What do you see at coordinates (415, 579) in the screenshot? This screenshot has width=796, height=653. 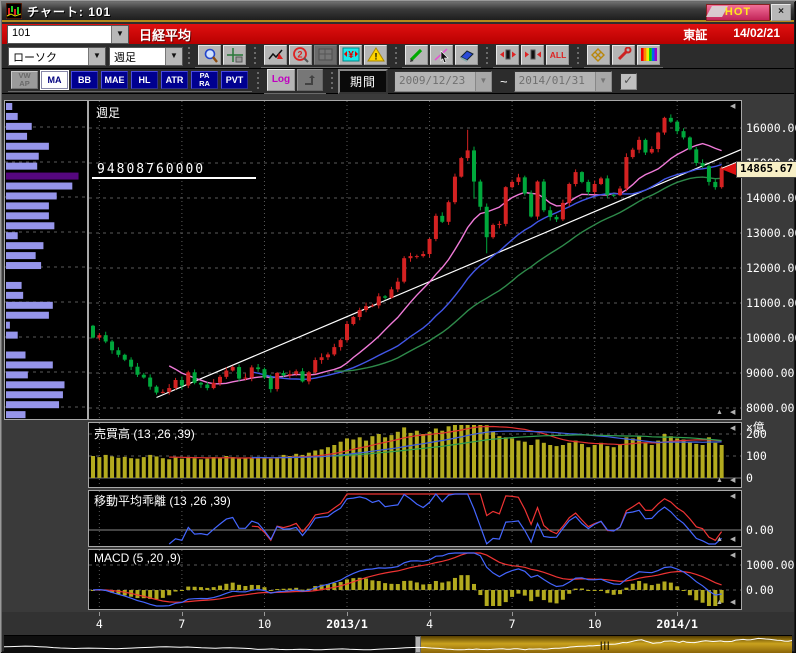 I see `macd-panel` at bounding box center [415, 579].